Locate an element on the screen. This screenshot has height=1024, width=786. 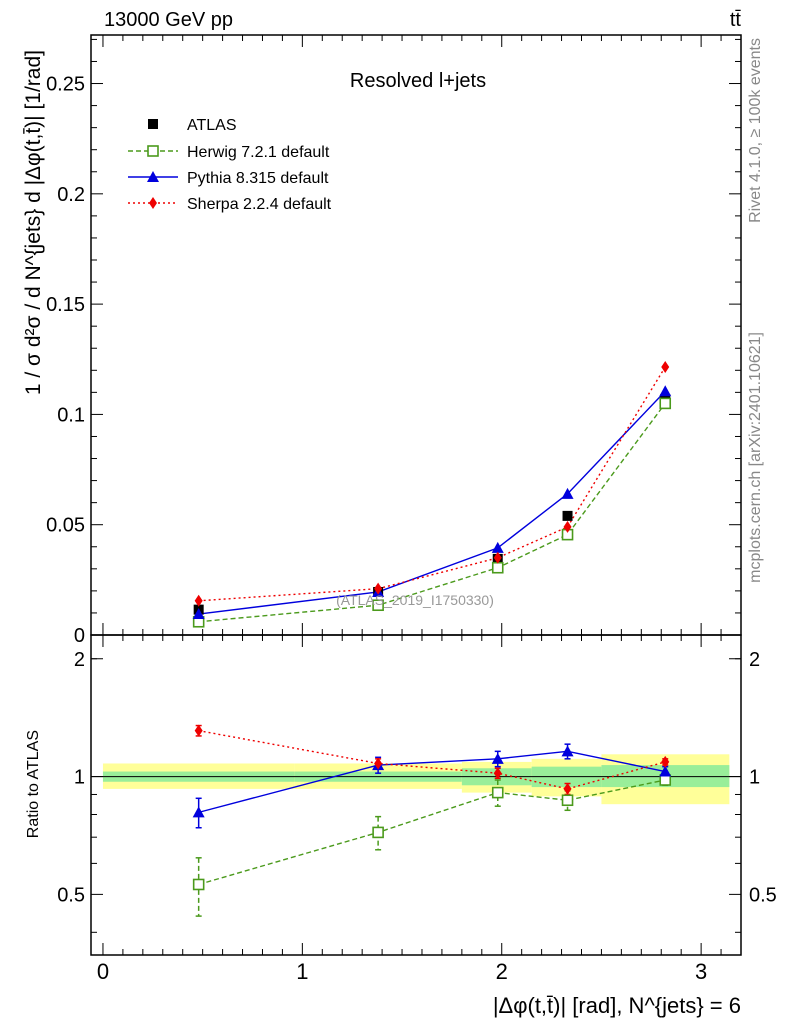
herwig-main-line is located at coordinates (432, 512).